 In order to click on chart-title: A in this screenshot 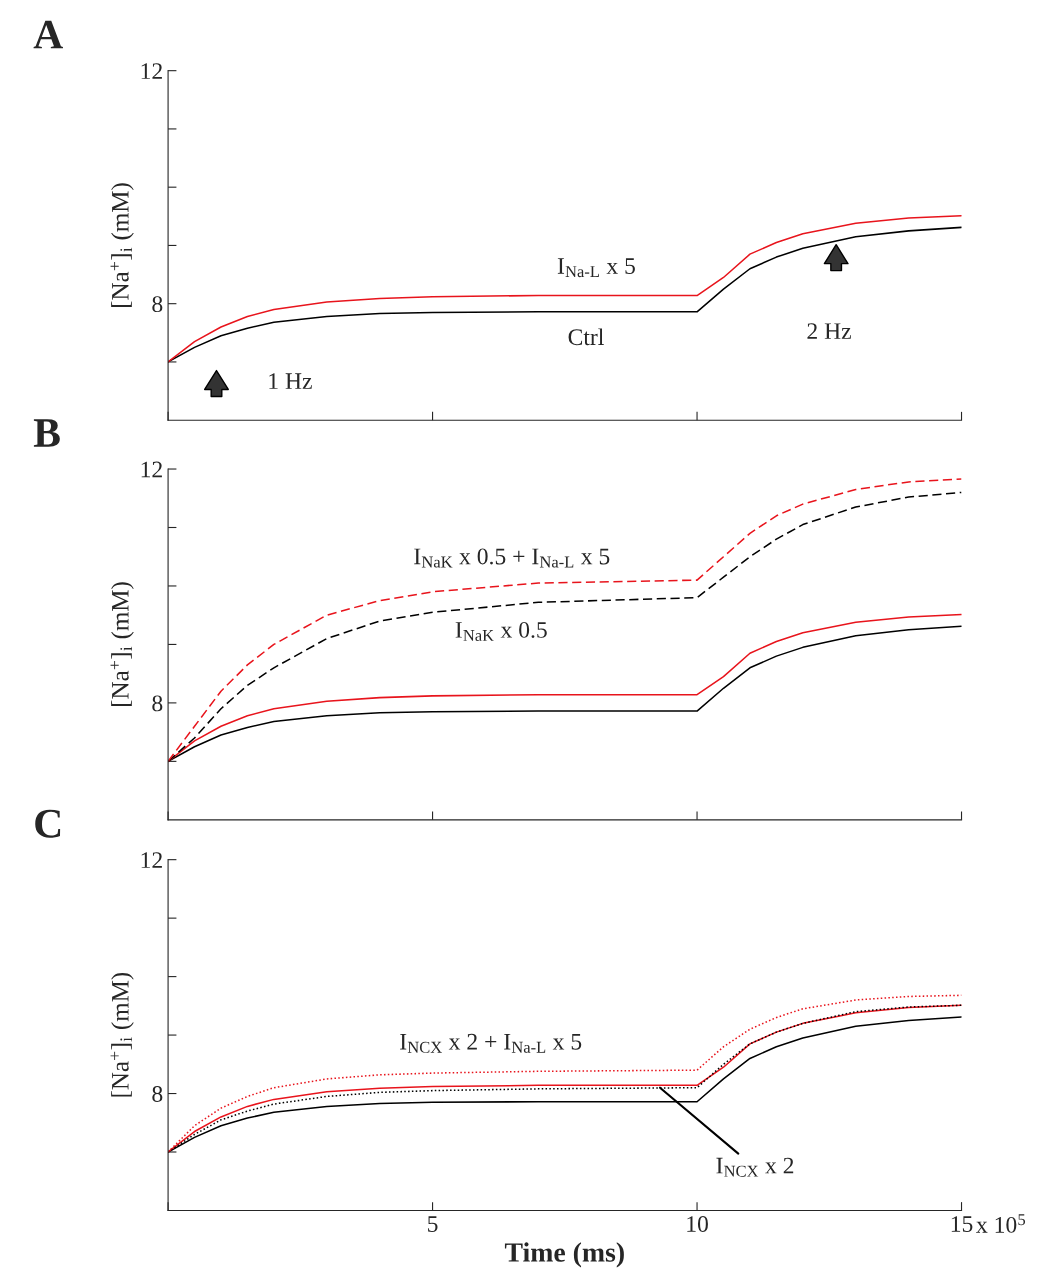, I will do `click(48, 34)`.